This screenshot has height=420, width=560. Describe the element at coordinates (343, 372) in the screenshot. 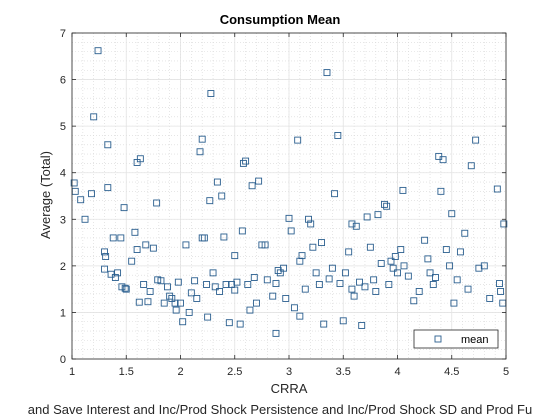

I see `x-tick-label: 3.5` at that location.